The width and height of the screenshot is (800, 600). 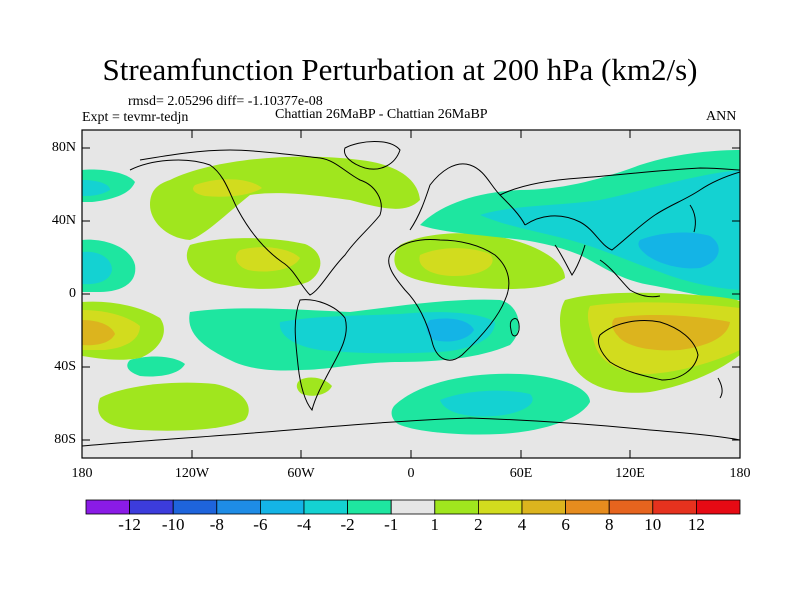 What do you see at coordinates (632, 211) in the screenshot?
I see `coast-asia` at bounding box center [632, 211].